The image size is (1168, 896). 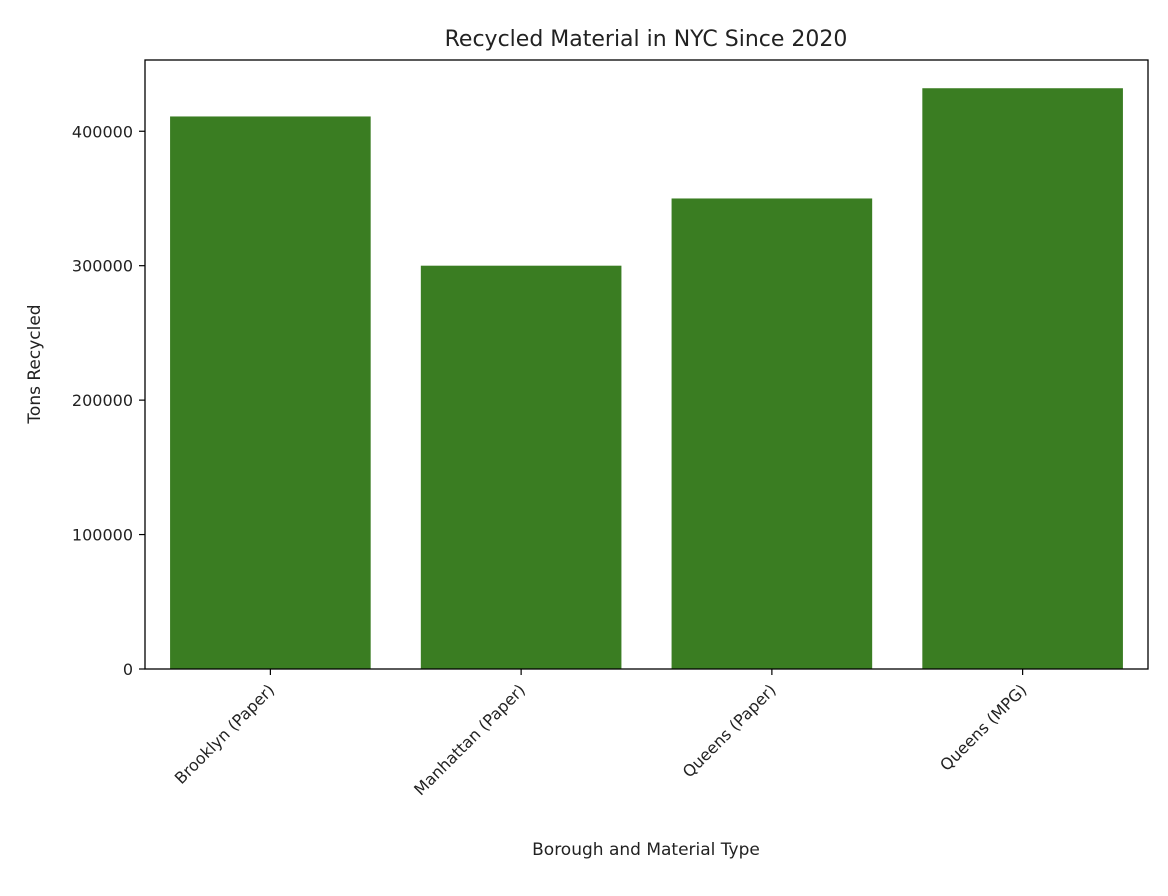 What do you see at coordinates (469, 739) in the screenshot?
I see `x-tick-label-1: Manhattan (Paper)` at bounding box center [469, 739].